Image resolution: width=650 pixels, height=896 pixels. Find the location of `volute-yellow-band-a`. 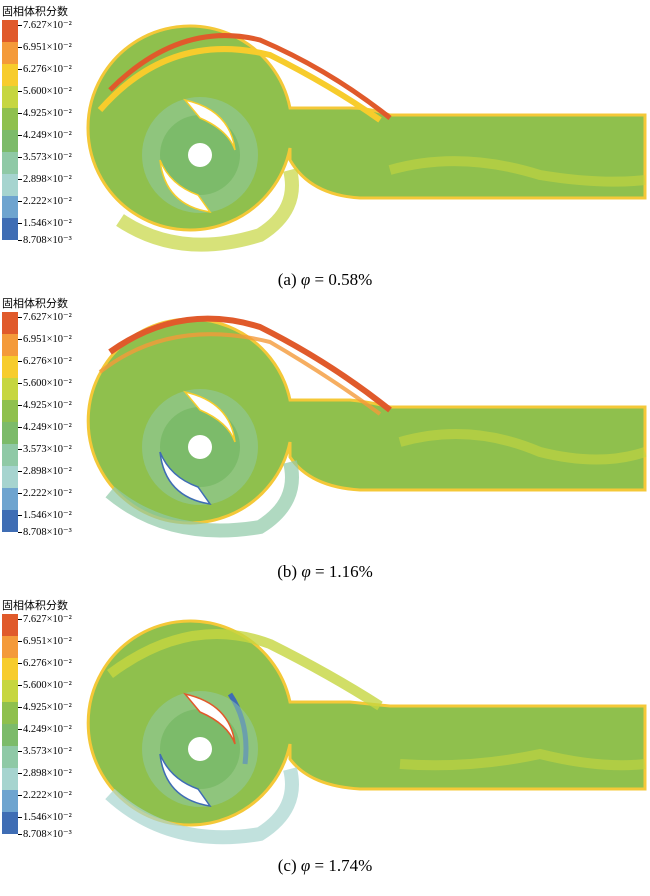

volute-yellow-band-a is located at coordinates (239, 84).